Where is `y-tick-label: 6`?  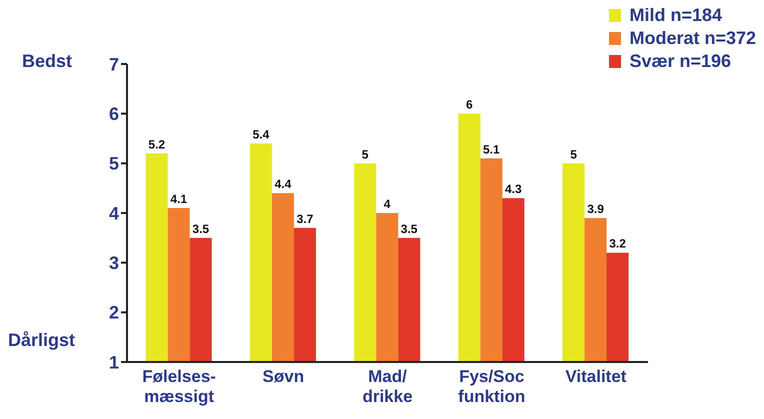
y-tick-label: 6 is located at coordinates (113, 114).